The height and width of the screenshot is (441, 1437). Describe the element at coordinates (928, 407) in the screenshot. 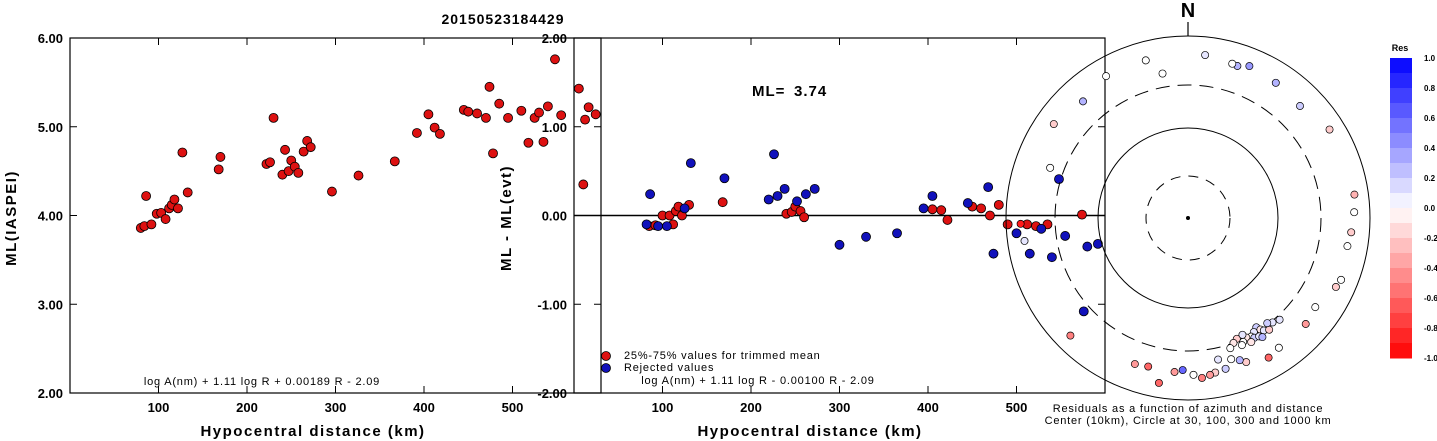

I see `x-tick-label: 400` at that location.